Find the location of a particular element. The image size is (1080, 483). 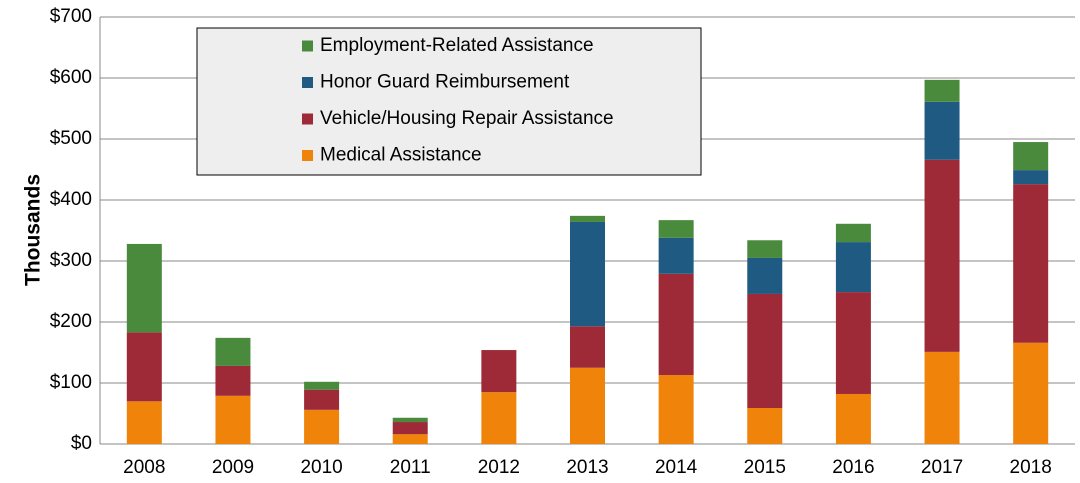

x-tick-label: 2010 is located at coordinates (321, 467).